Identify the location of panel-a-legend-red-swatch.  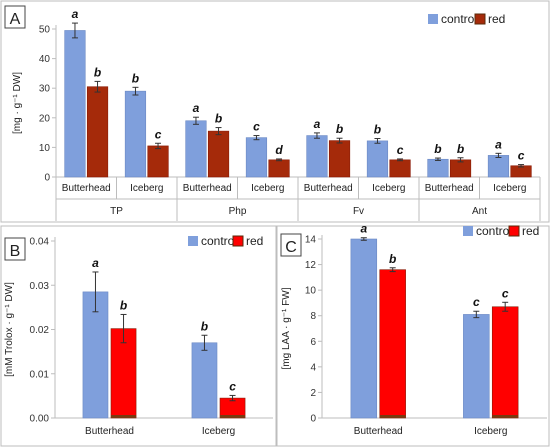
(480, 19).